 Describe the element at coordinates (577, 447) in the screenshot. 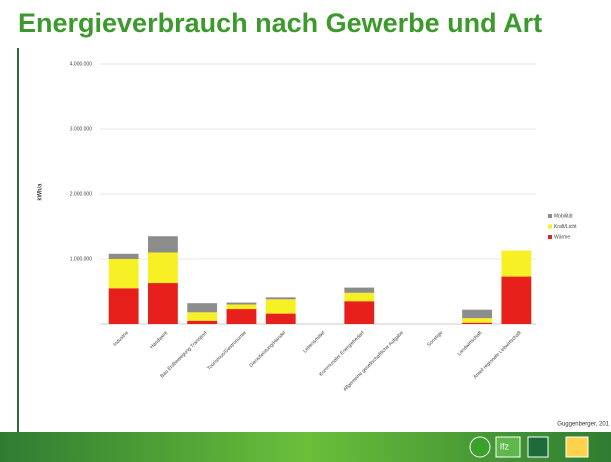

I see `logo-sun` at that location.